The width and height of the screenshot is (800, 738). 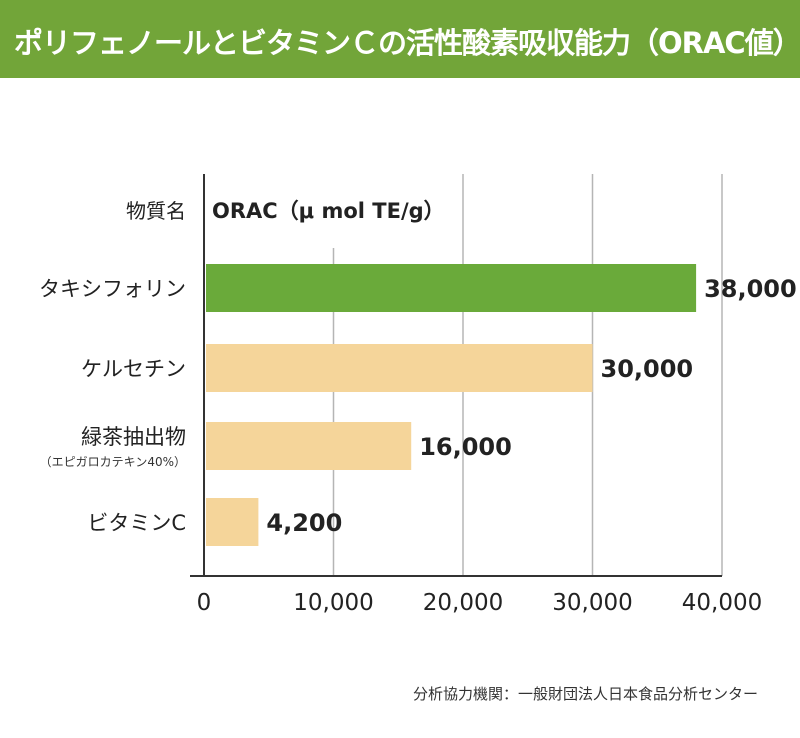 I want to click on x-tick-label-1: 10,000, so click(x=333, y=603).